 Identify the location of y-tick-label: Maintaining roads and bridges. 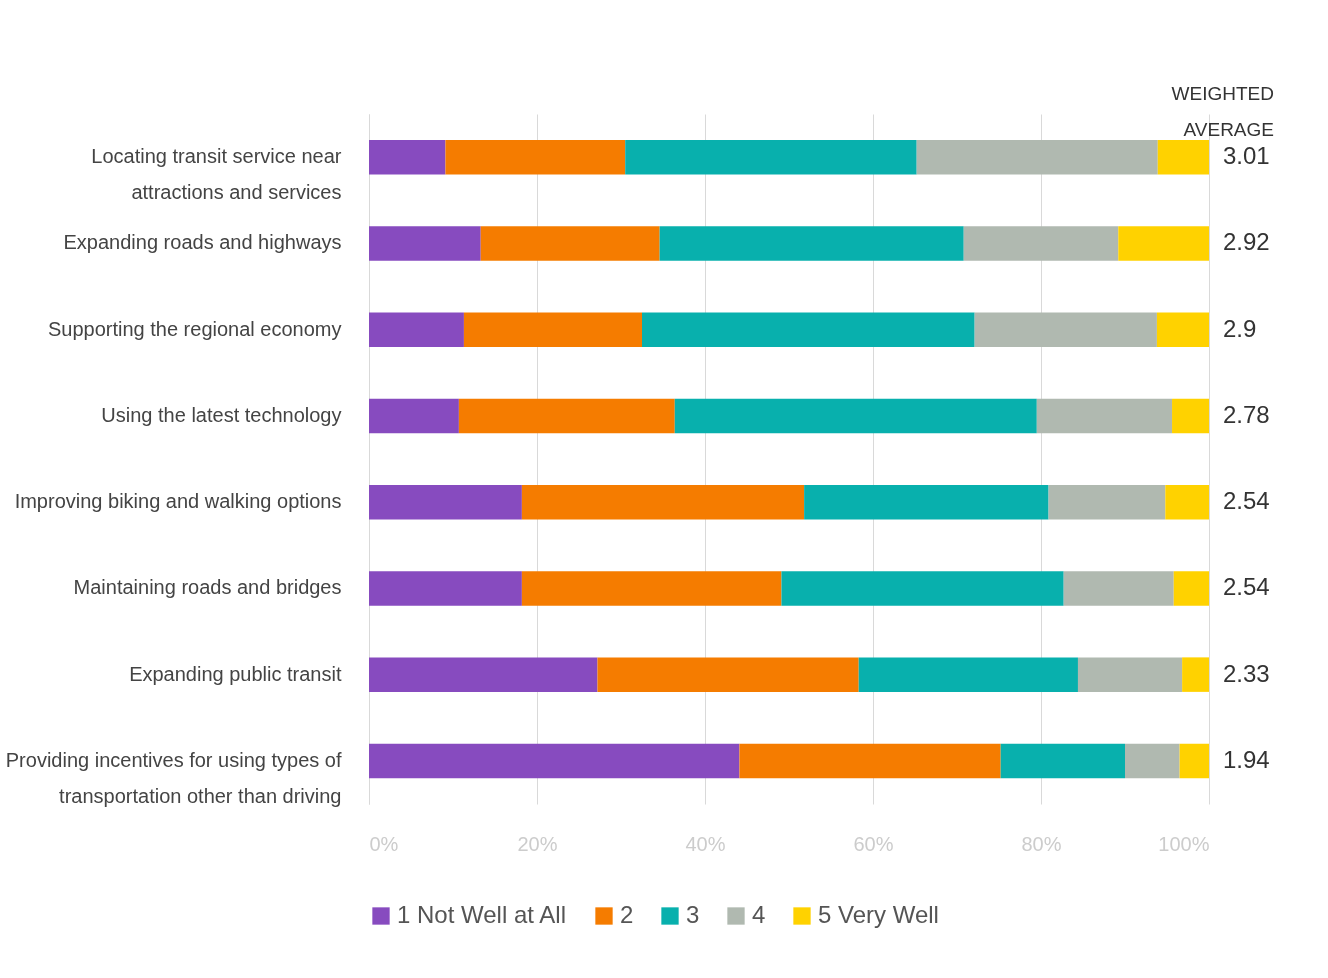
(207, 587).